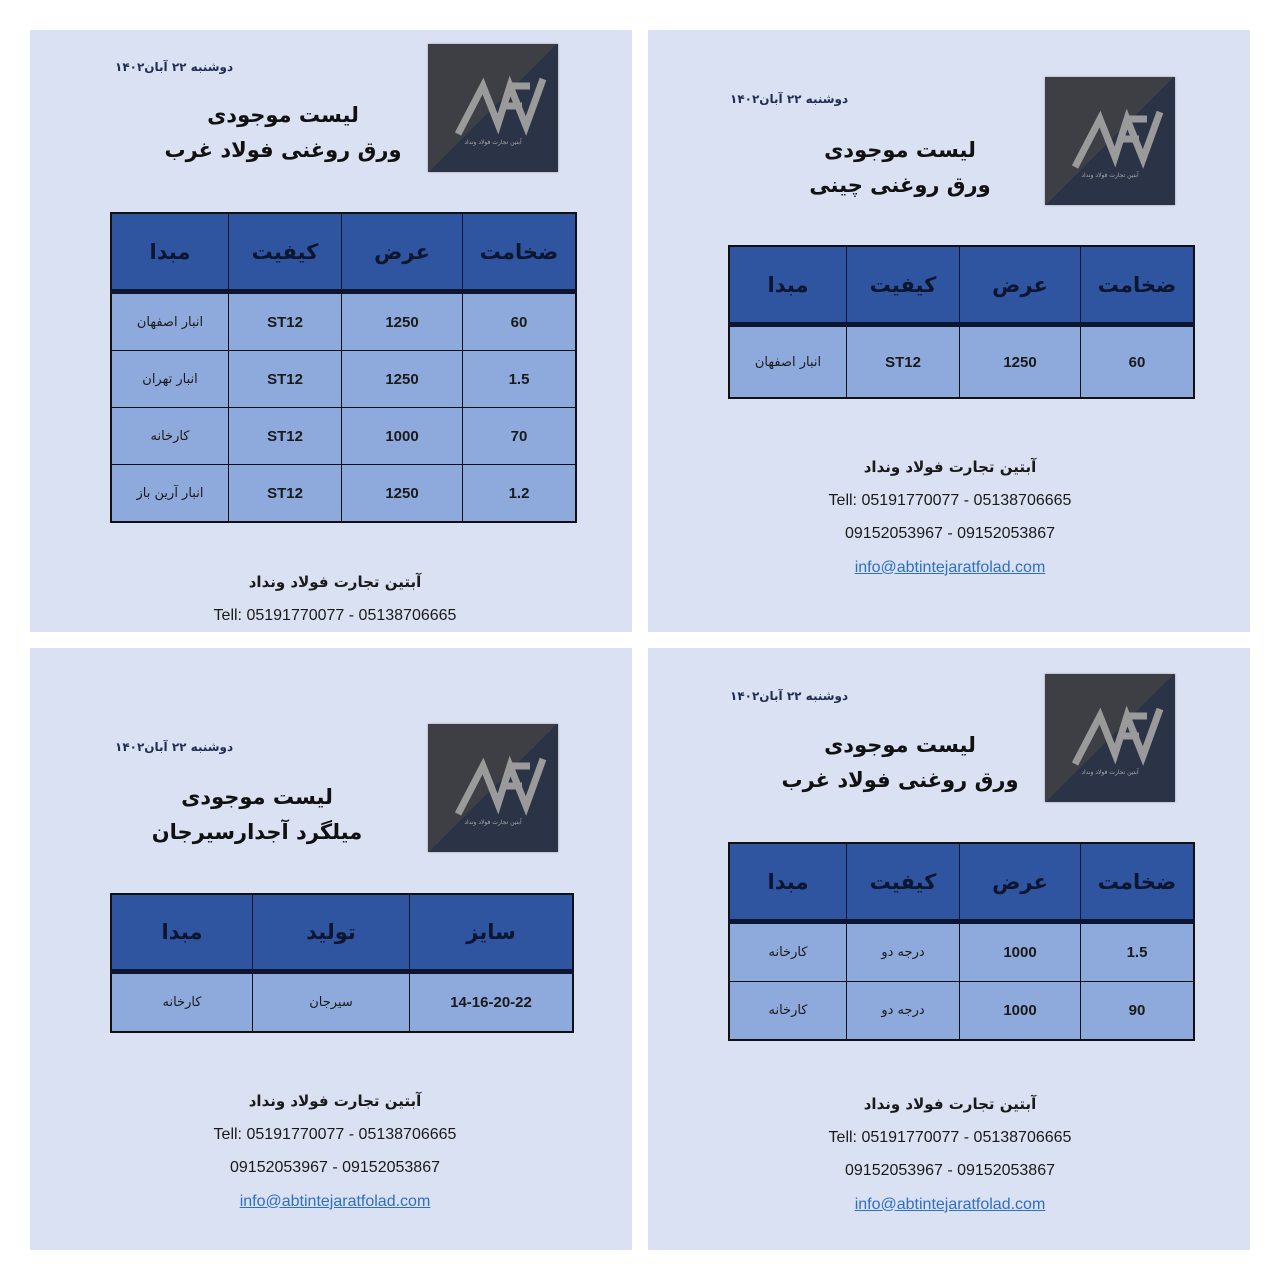 The height and width of the screenshot is (1280, 1280). Describe the element at coordinates (257, 832) in the screenshot. I see `title-line-2: میلگرد آجدارسیرجان` at that location.